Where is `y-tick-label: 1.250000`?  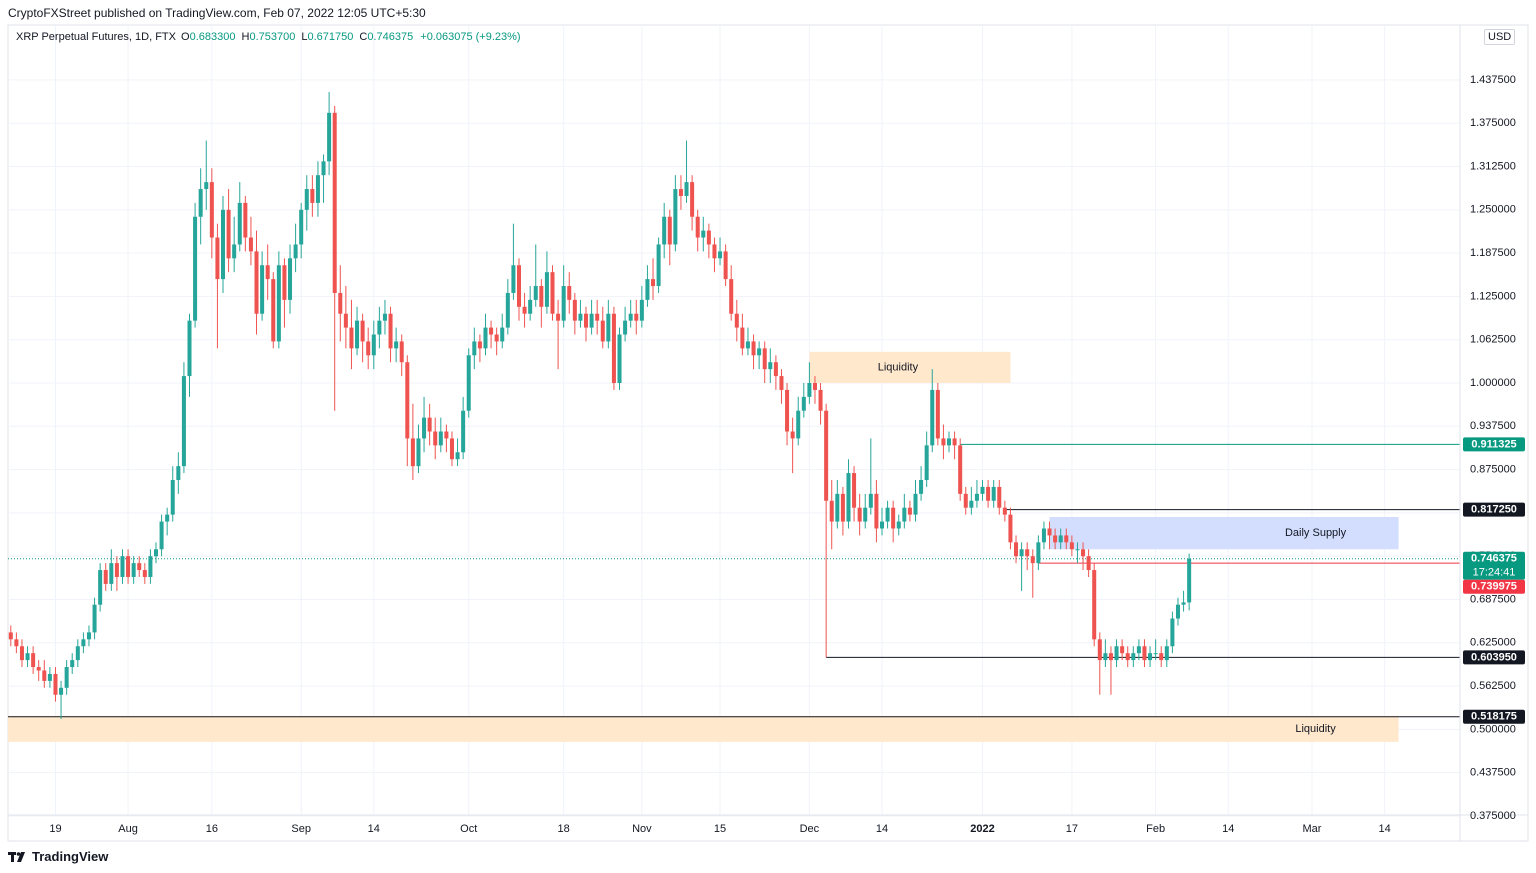 y-tick-label: 1.250000 is located at coordinates (1493, 210).